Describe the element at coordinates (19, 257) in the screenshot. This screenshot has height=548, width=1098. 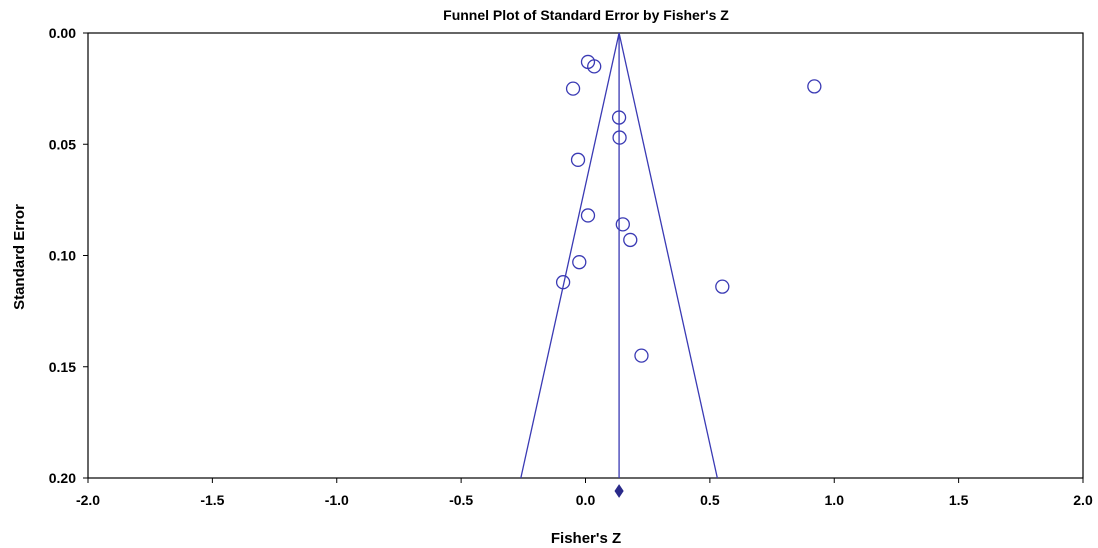
I see `y-axis-label: Standard Error` at that location.